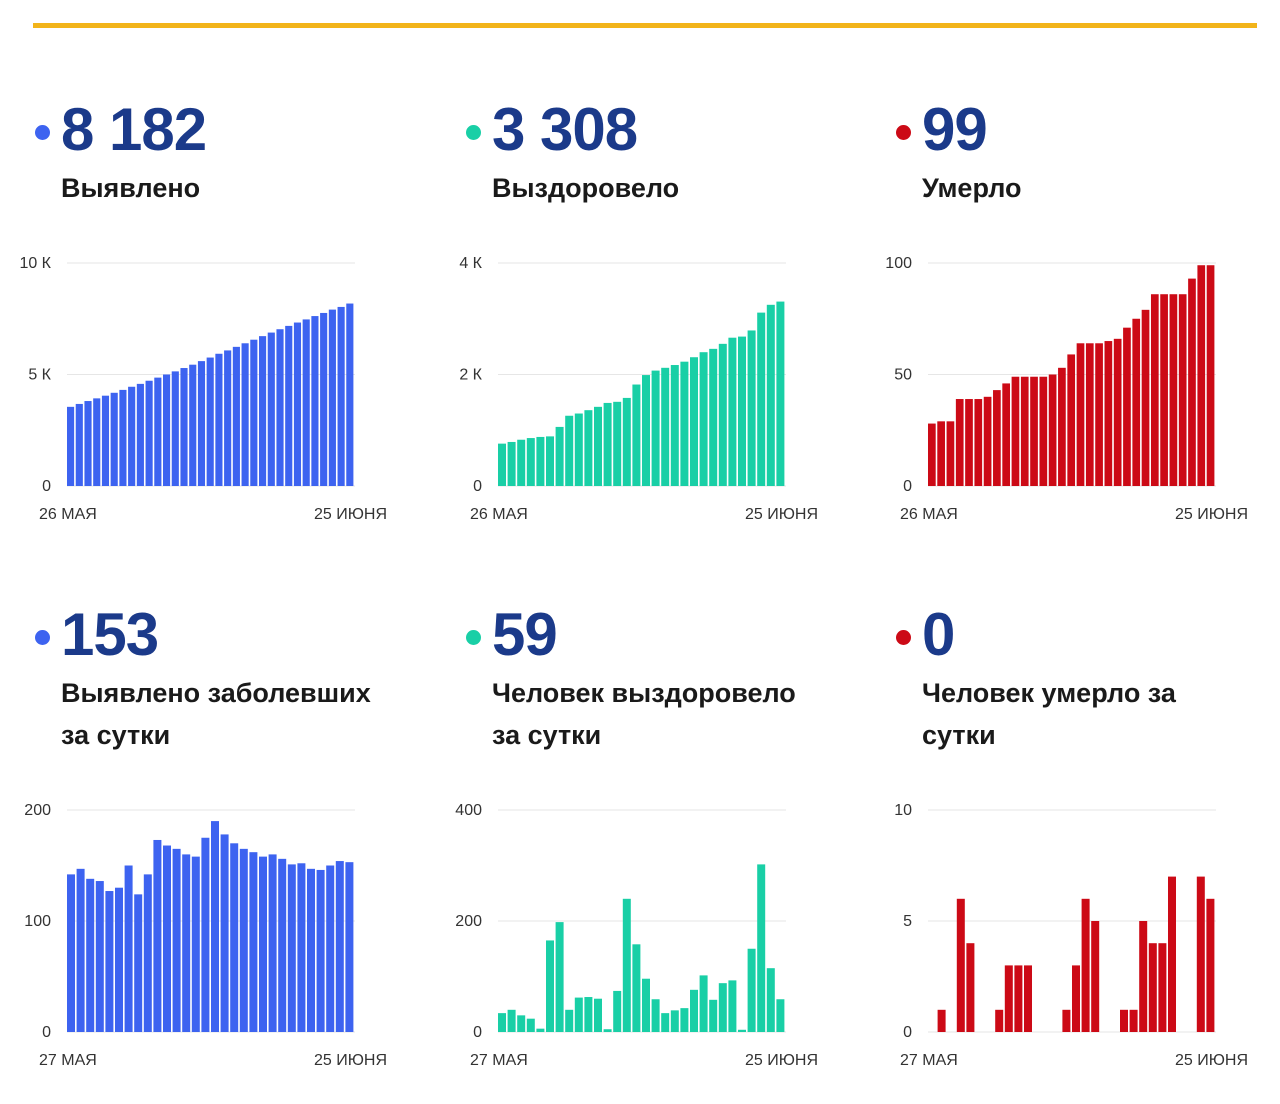 Image resolution: width=1280 pixels, height=1104 pixels. What do you see at coordinates (499, 1060) in the screenshot?
I see `x-axis-start-label: 27 МАЯ` at bounding box center [499, 1060].